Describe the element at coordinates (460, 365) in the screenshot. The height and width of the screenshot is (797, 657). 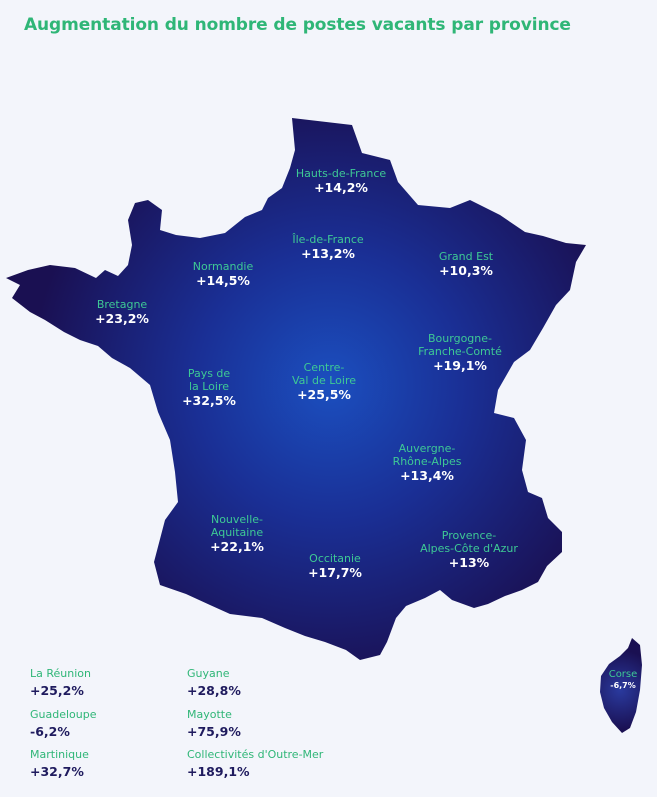
I see `region-value: +19,1%` at that location.